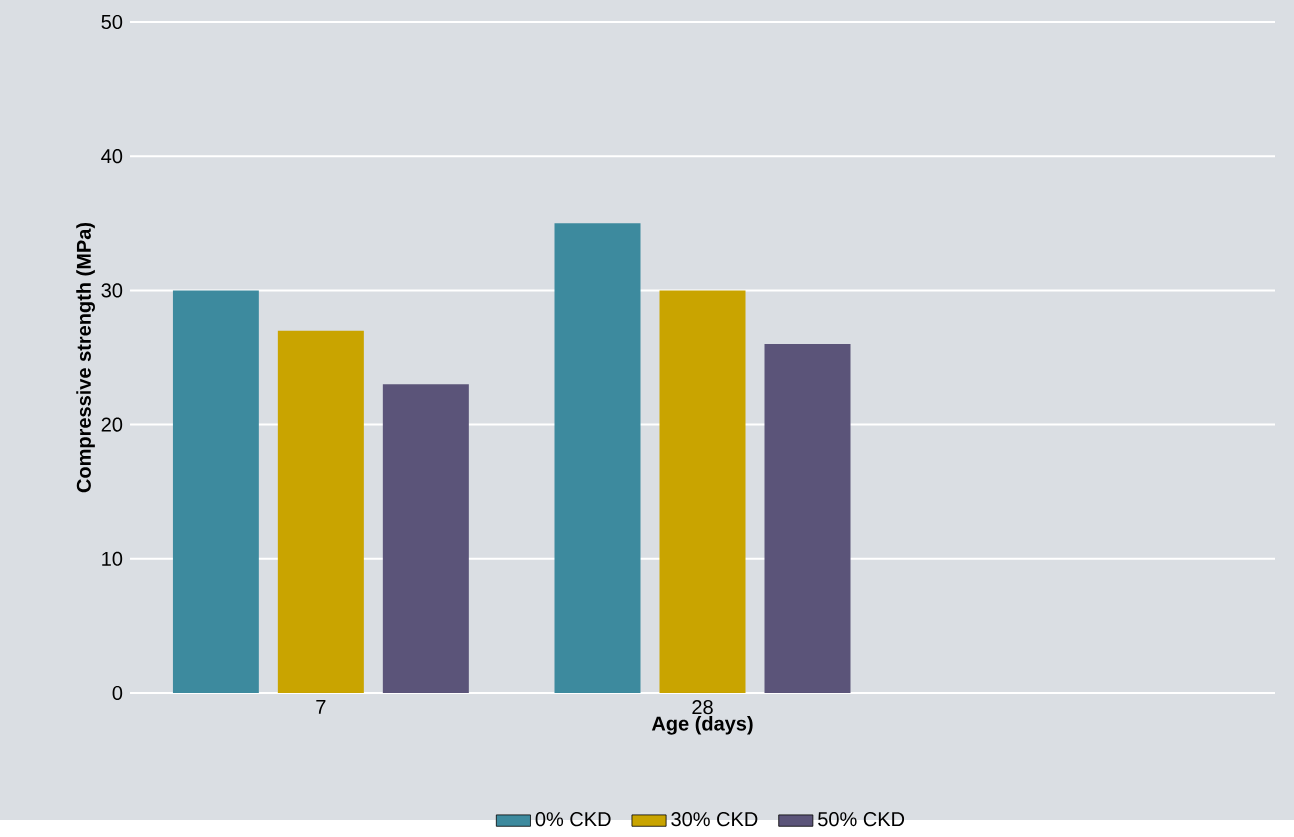  Describe the element at coordinates (117, 693) in the screenshot. I see `y-tick-label: 0` at that location.